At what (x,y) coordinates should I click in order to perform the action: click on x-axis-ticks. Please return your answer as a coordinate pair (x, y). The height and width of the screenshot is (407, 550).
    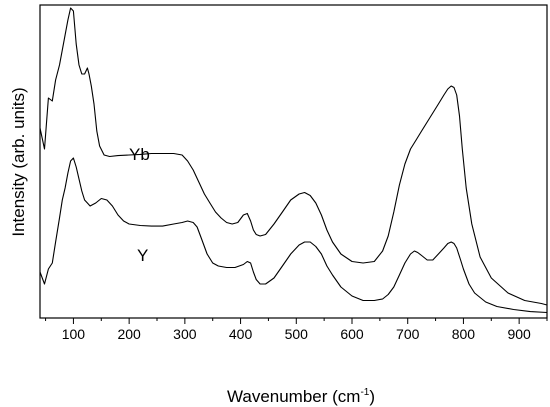
    Looking at the image, I should click on (296, 321).